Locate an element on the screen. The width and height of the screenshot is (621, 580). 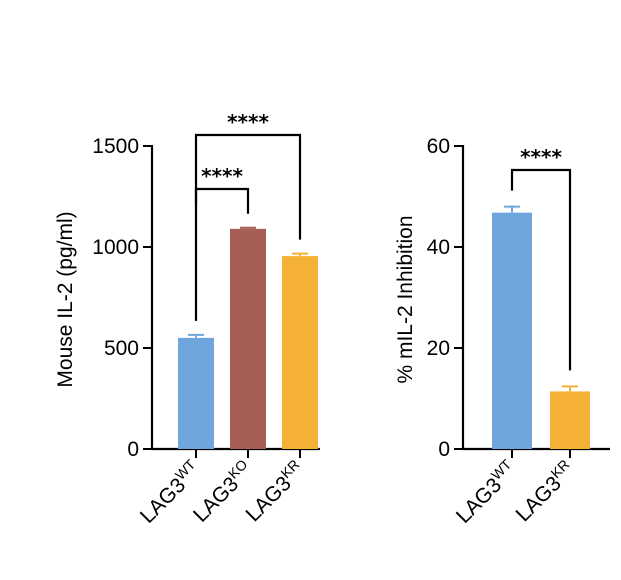
x-category-label: LAG3WT is located at coordinates (486, 492).